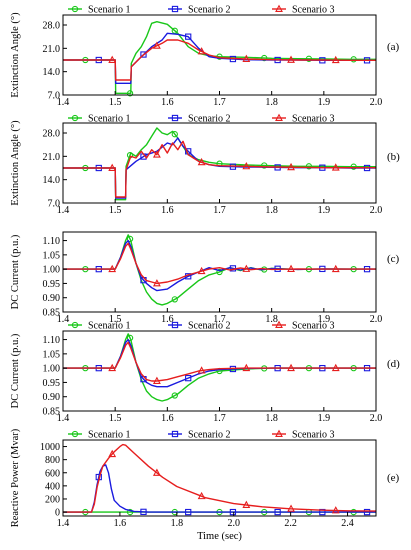  Describe the element at coordinates (52, 284) in the screenshot. I see `y-tick-label: 0.95` at that location.